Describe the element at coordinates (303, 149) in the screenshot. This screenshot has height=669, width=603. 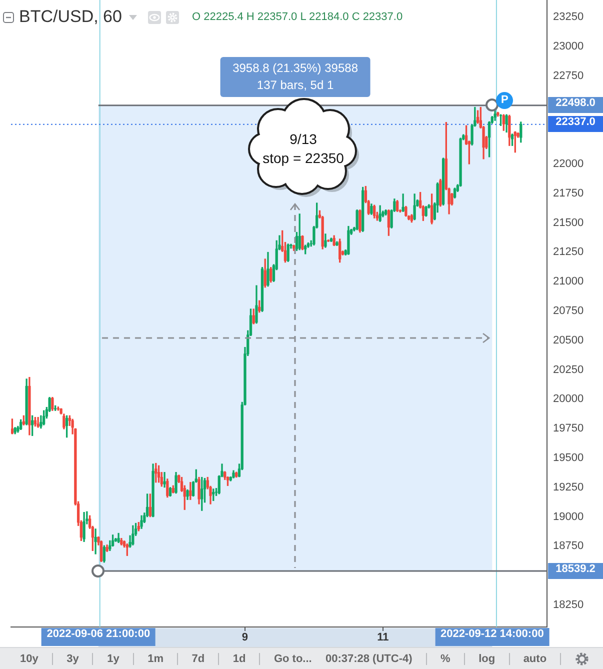
I see `annotation: 9/13 stop = 22350` at that location.